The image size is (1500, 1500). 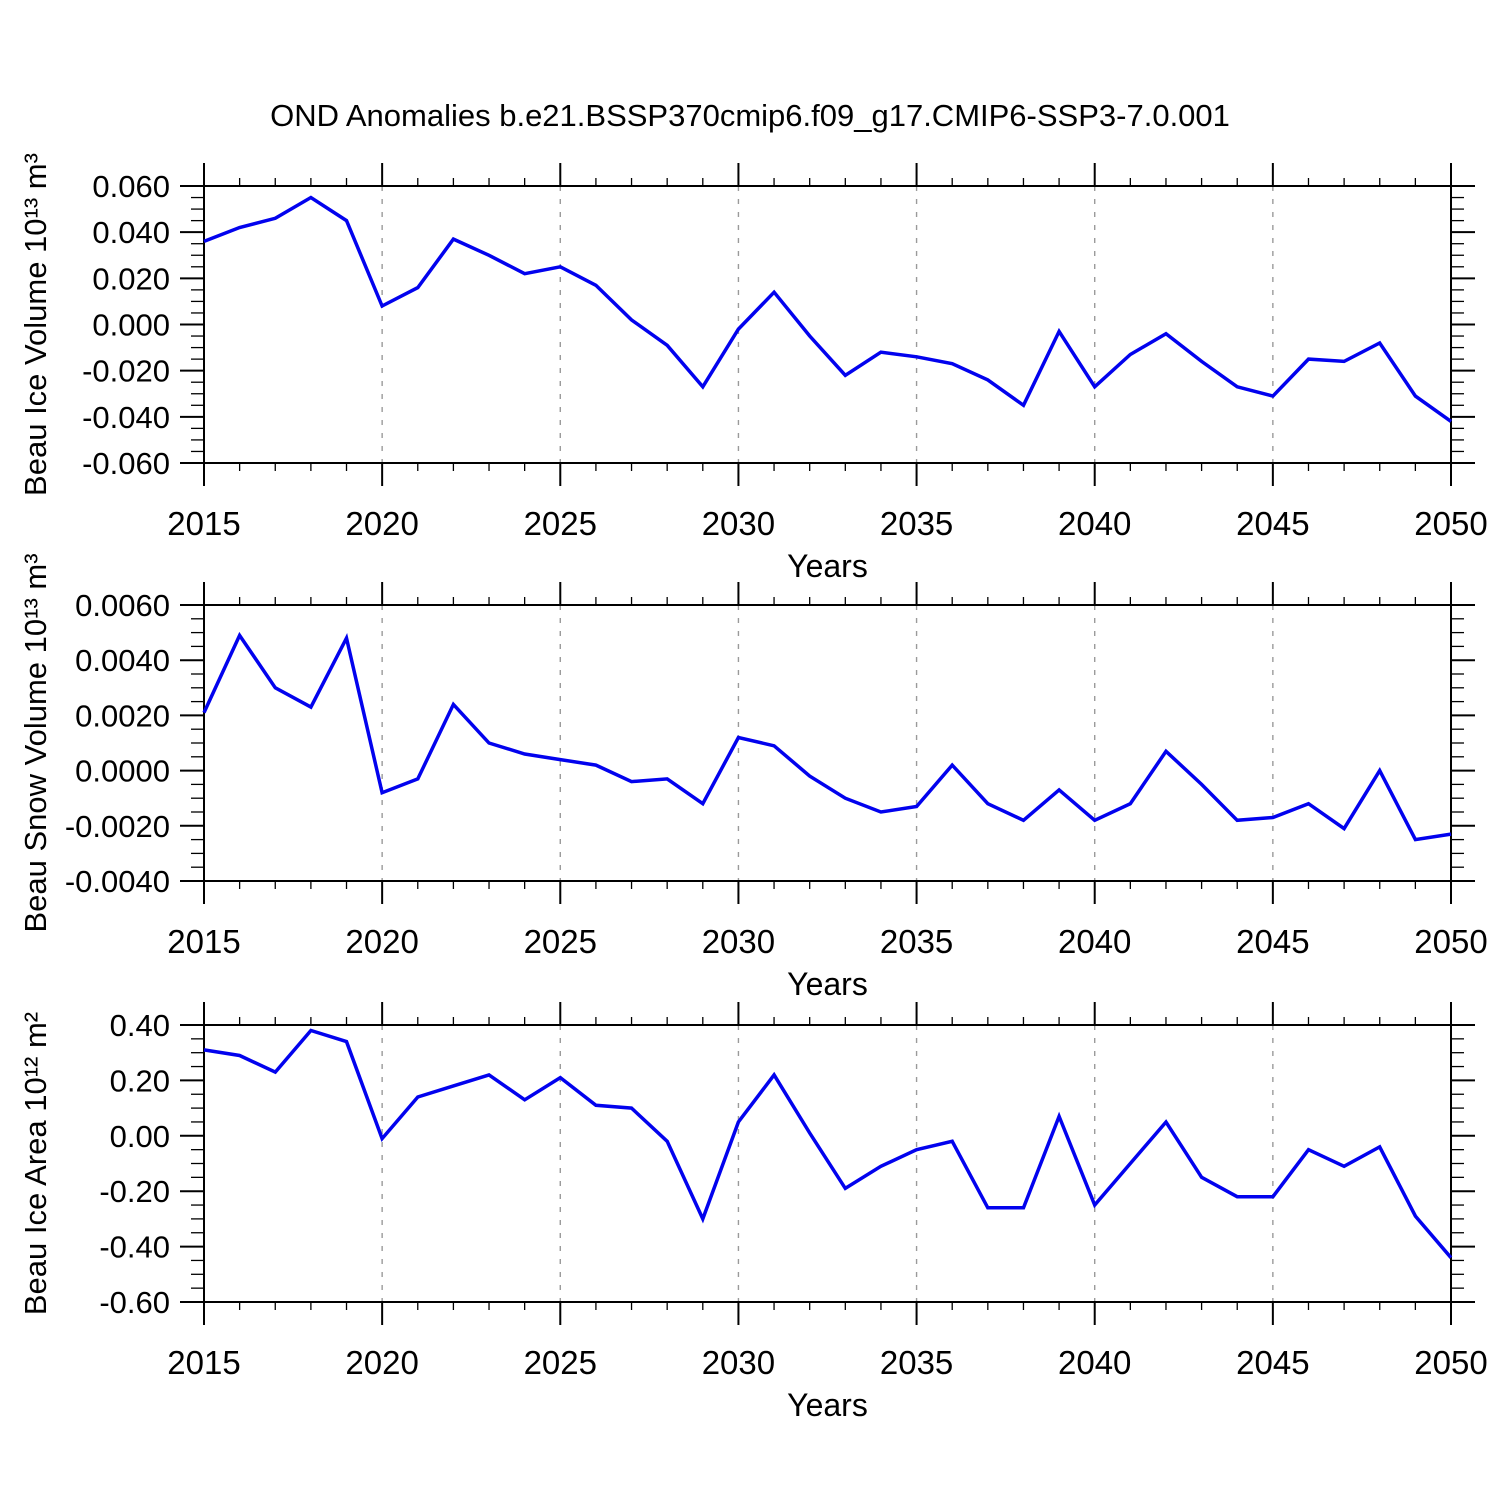 What do you see at coordinates (131, 232) in the screenshot?
I see `svg-text: 0.040` at bounding box center [131, 232].